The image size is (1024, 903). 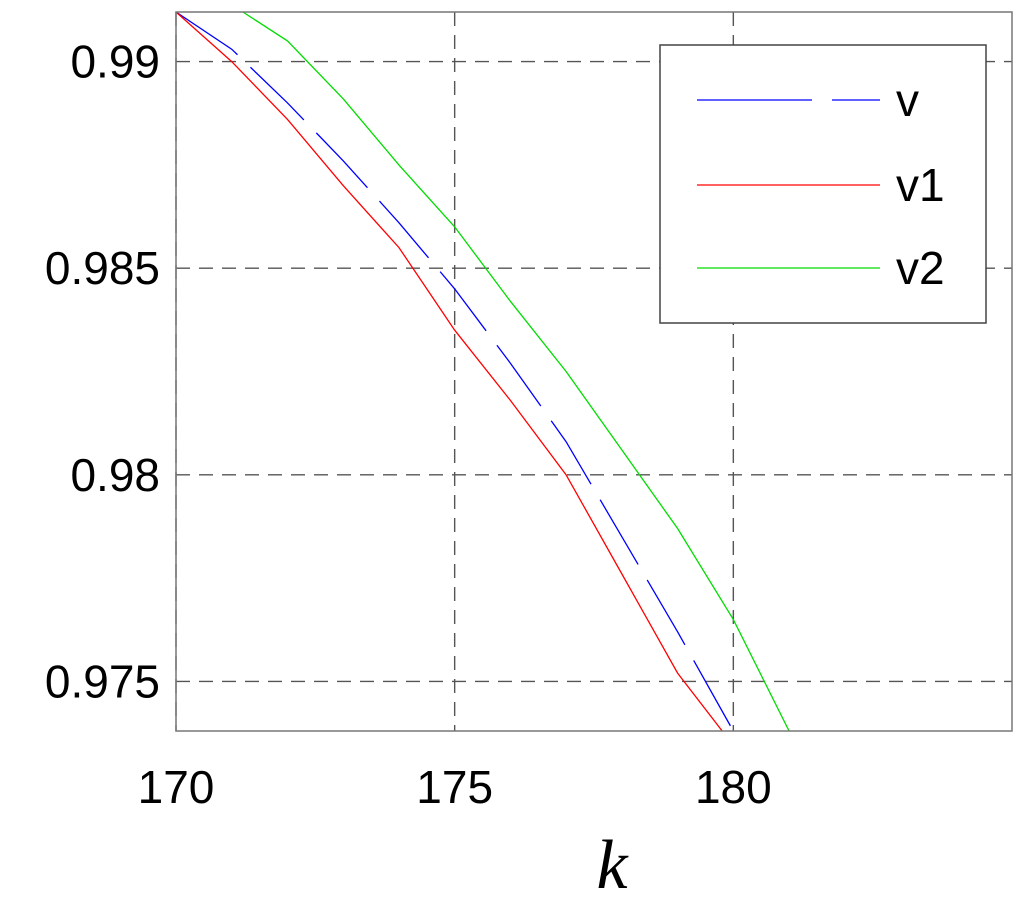 What do you see at coordinates (115, 475) in the screenshot?
I see `y-tick-label: 0.98` at bounding box center [115, 475].